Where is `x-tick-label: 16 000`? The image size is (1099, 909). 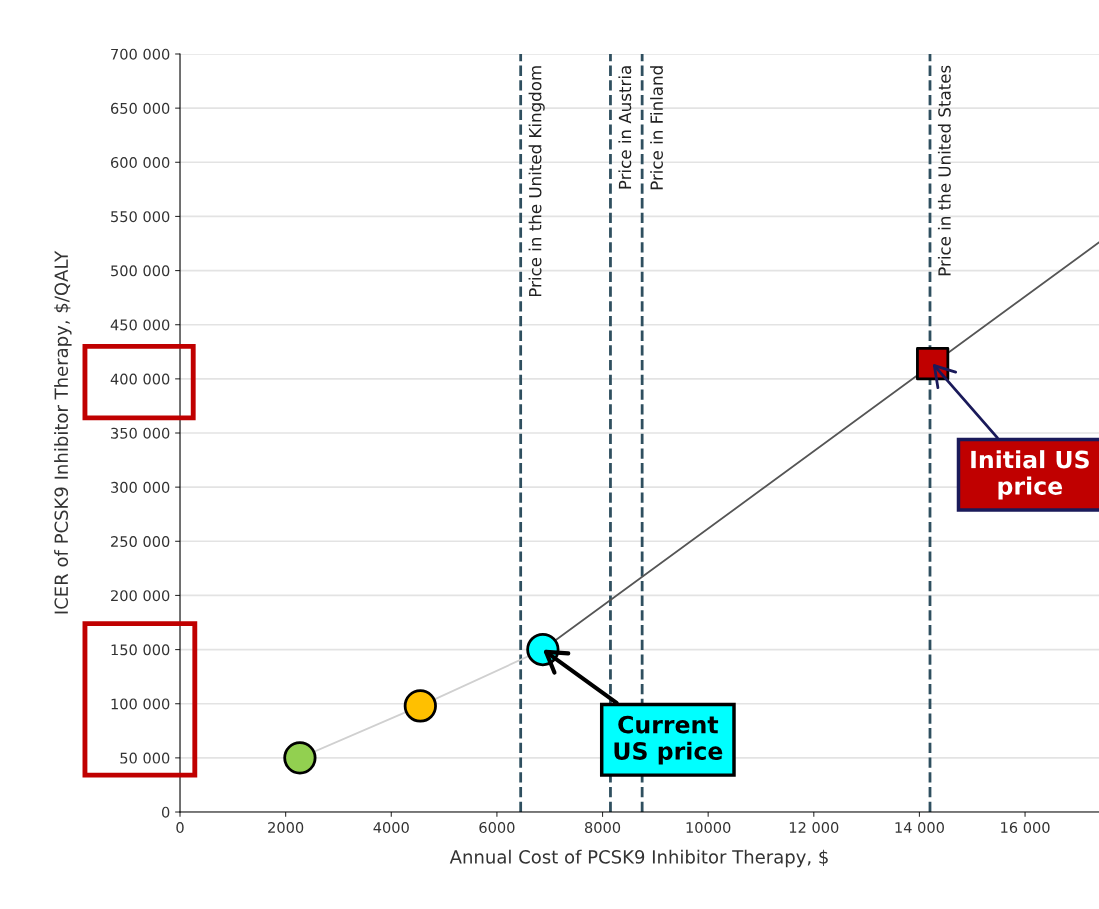 x-tick-label: 16 000 is located at coordinates (1025, 827).